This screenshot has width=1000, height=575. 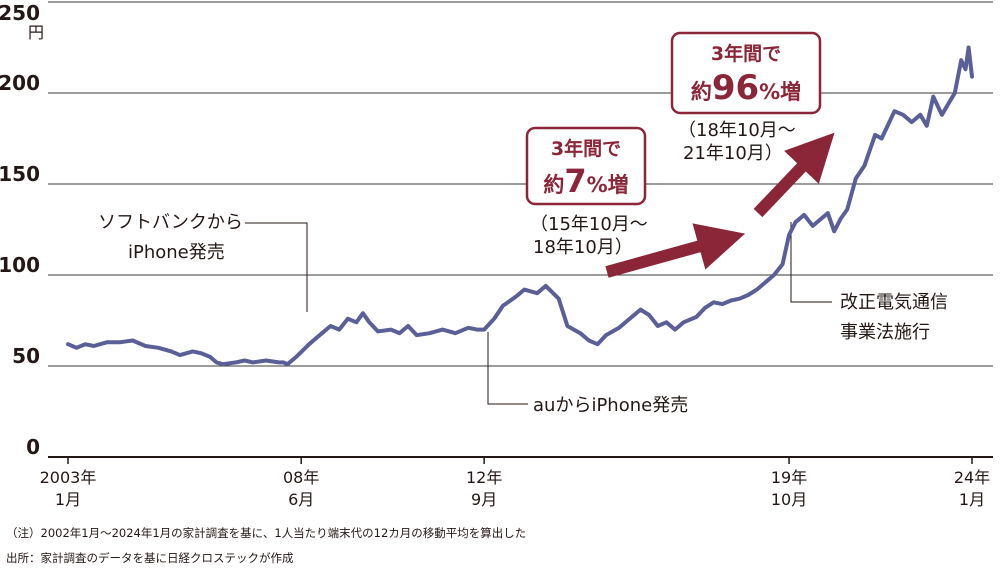 I want to click on softbank-label-line1: ソフトバンクから, so click(x=170, y=222).